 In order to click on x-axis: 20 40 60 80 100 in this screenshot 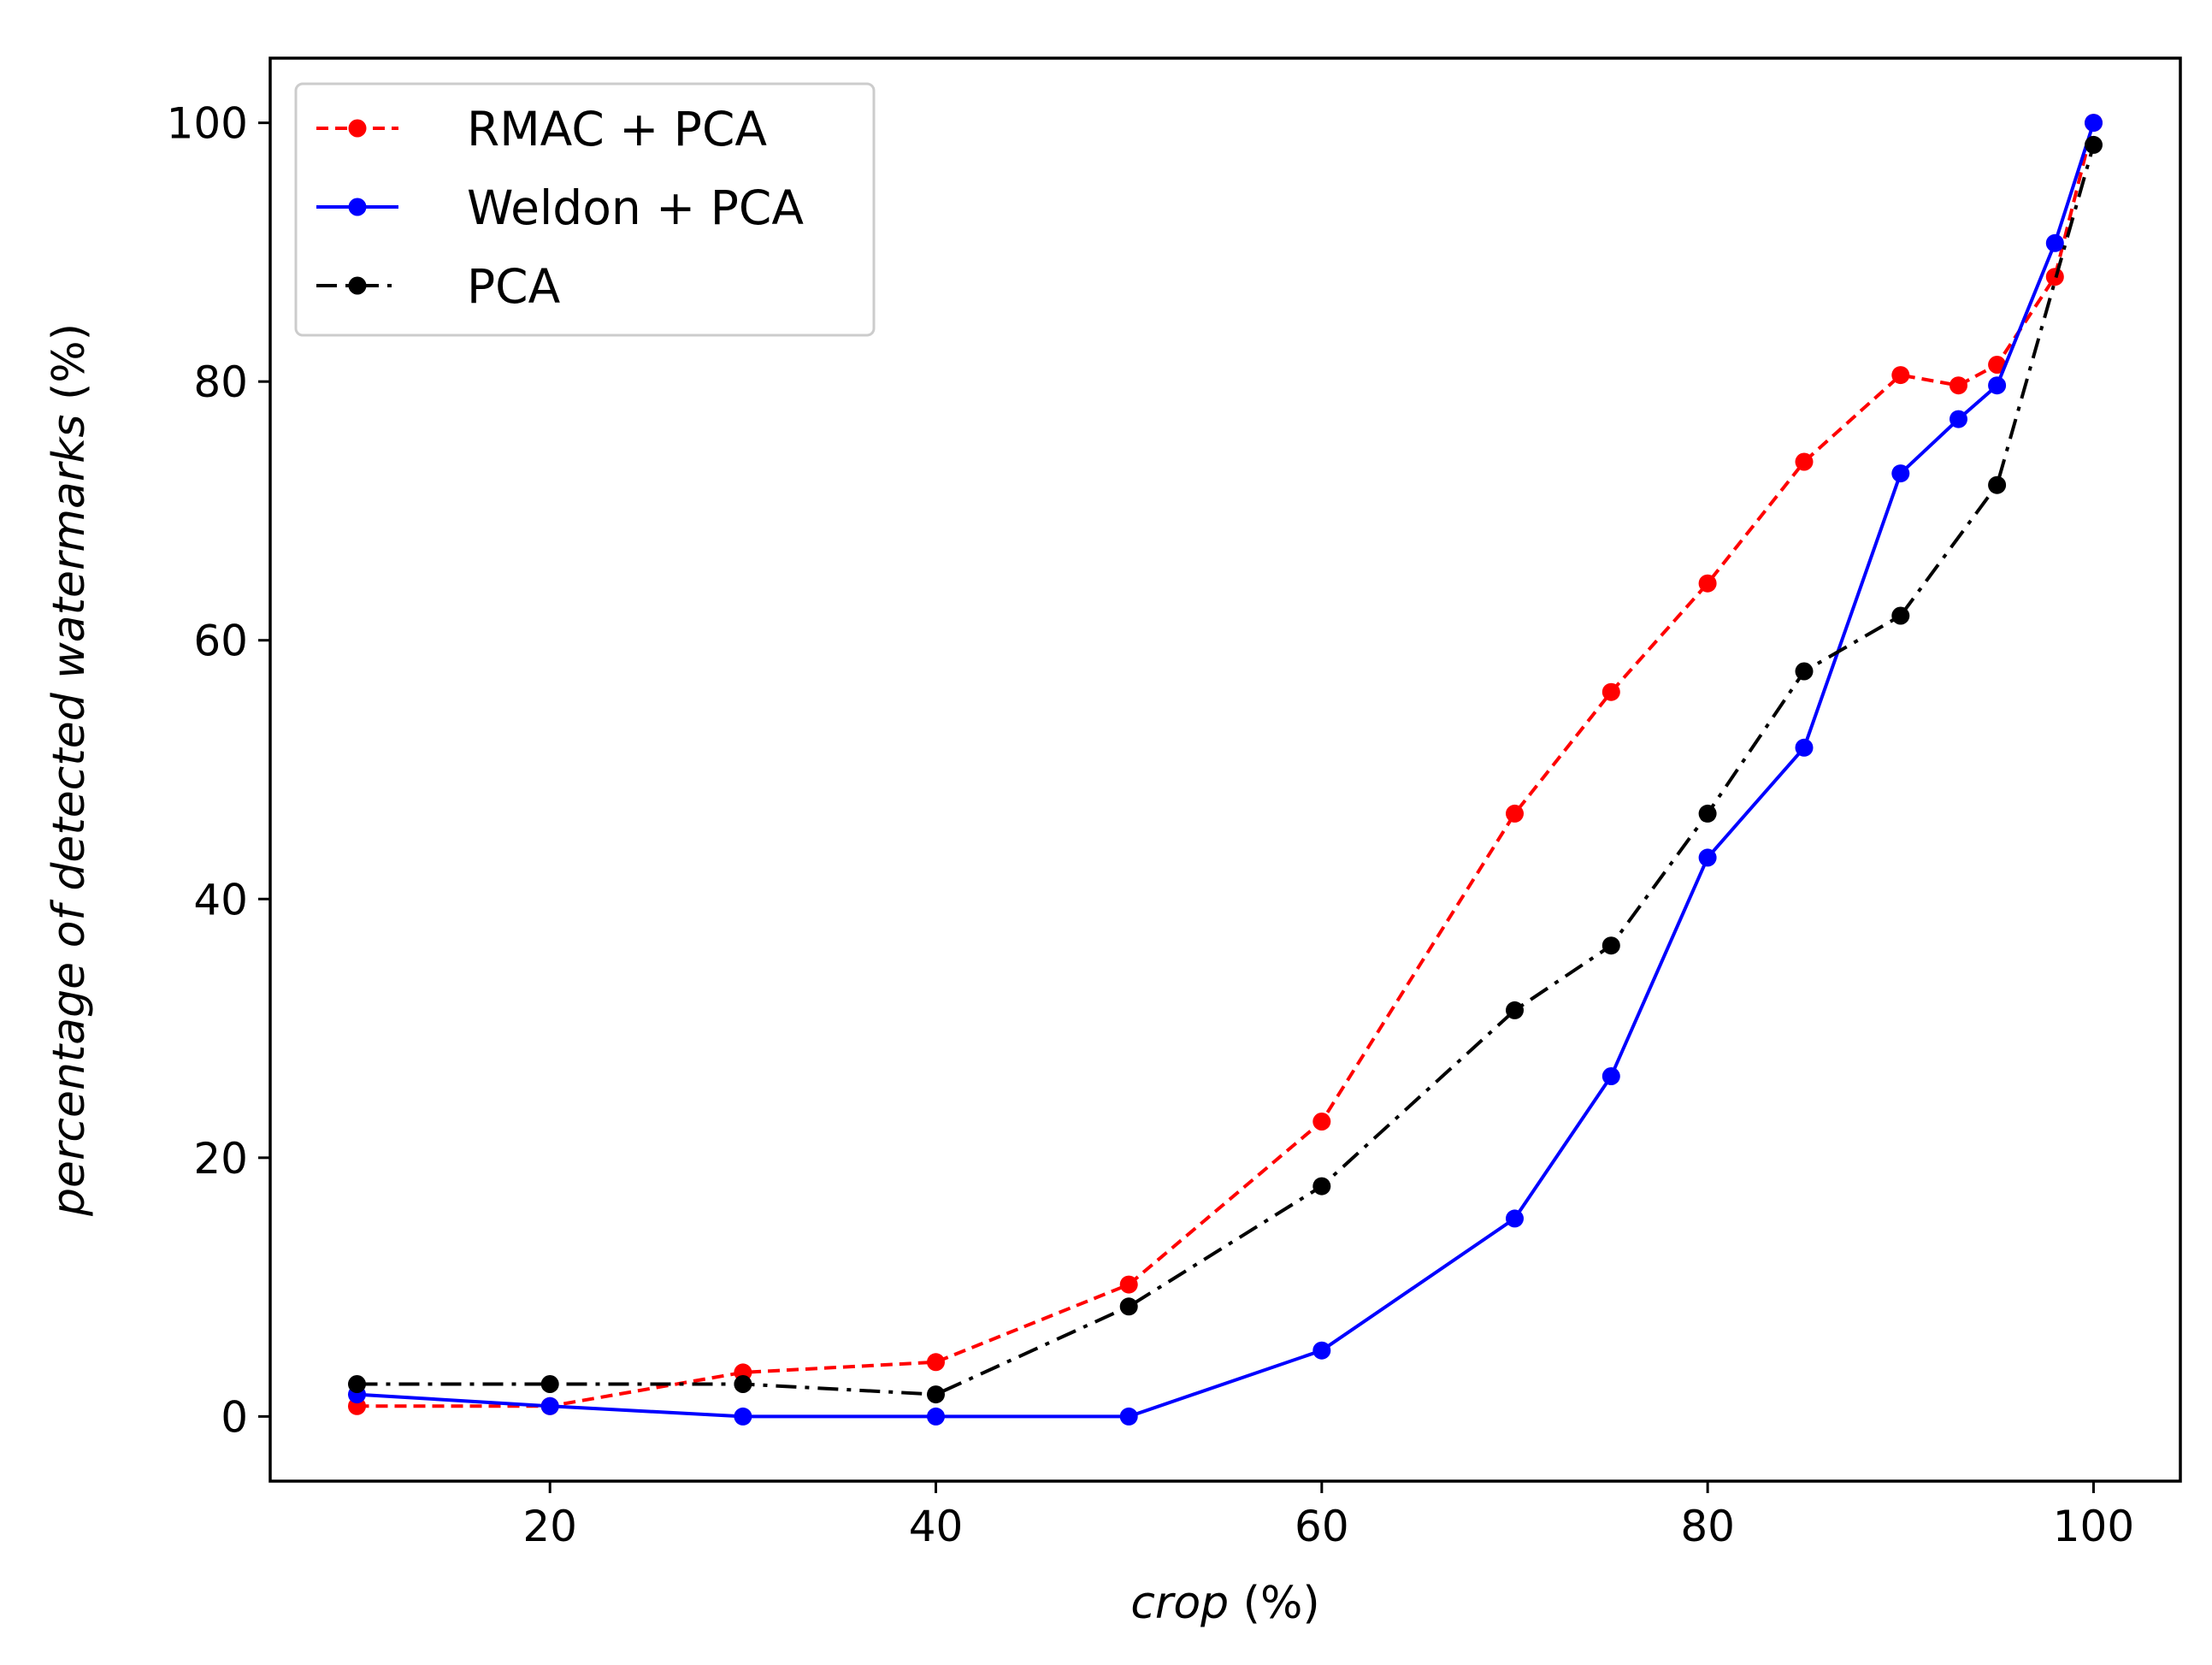, I will do `click(1328, 1516)`.